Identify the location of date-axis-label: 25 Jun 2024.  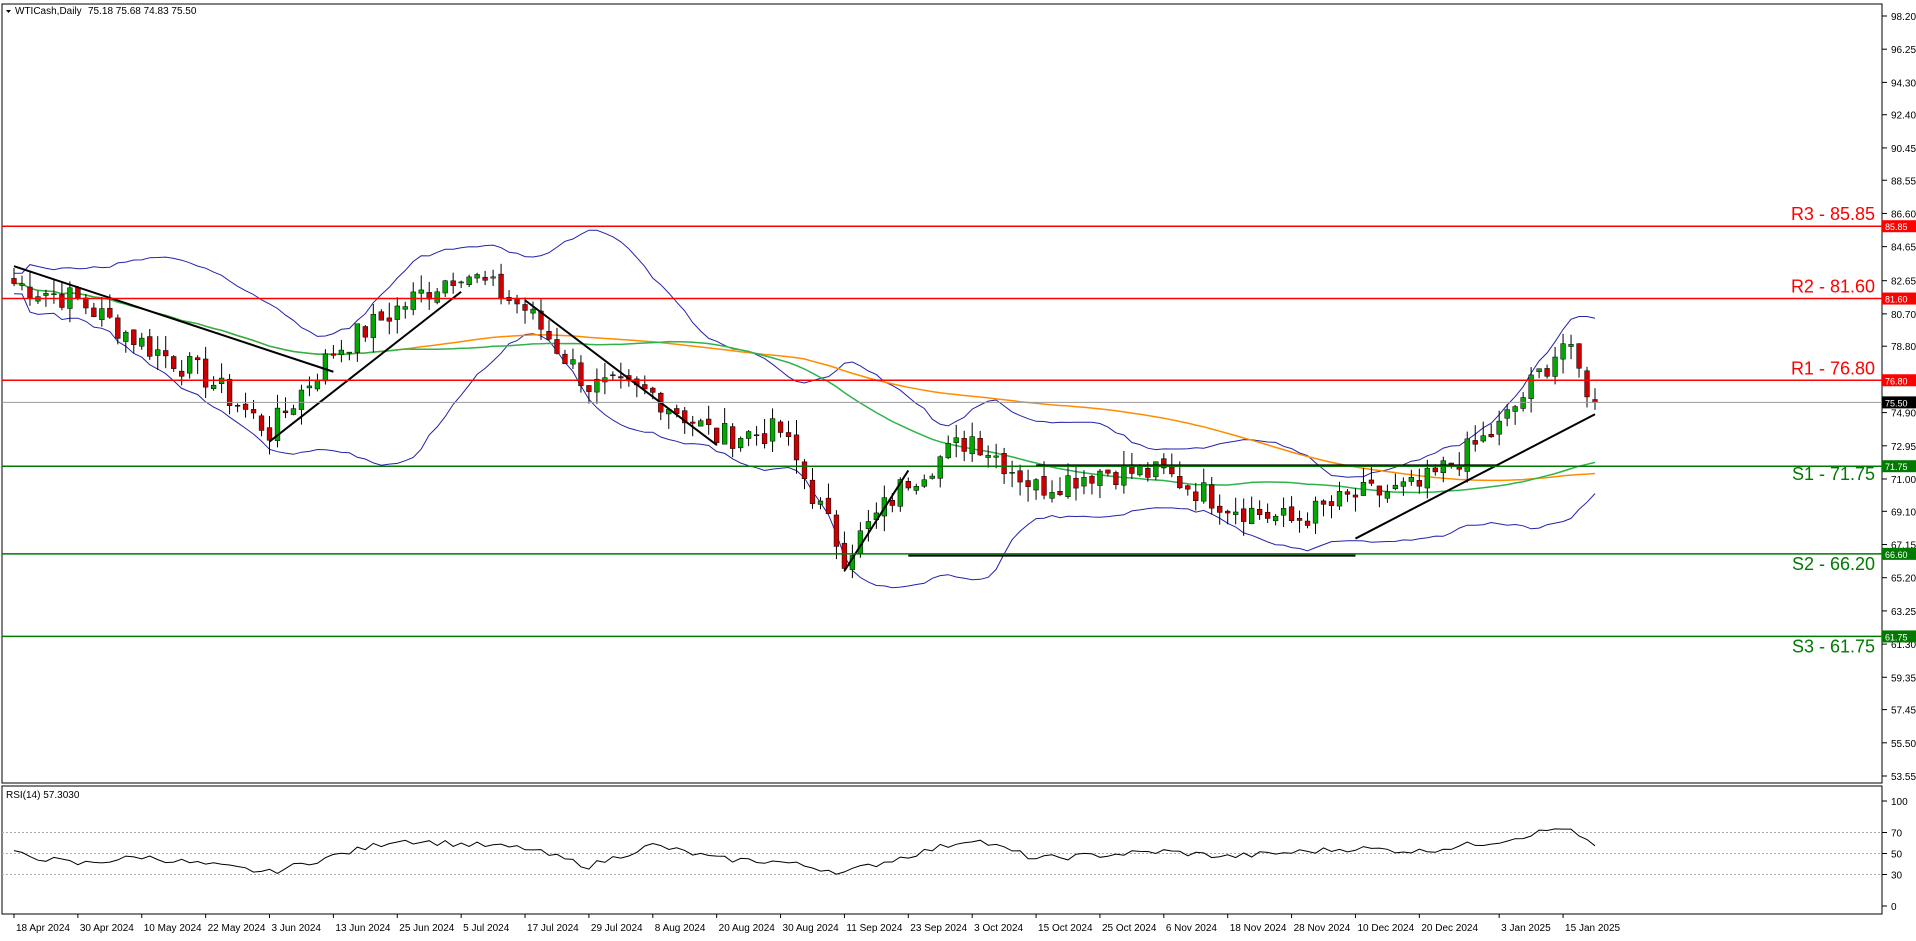
(426, 928).